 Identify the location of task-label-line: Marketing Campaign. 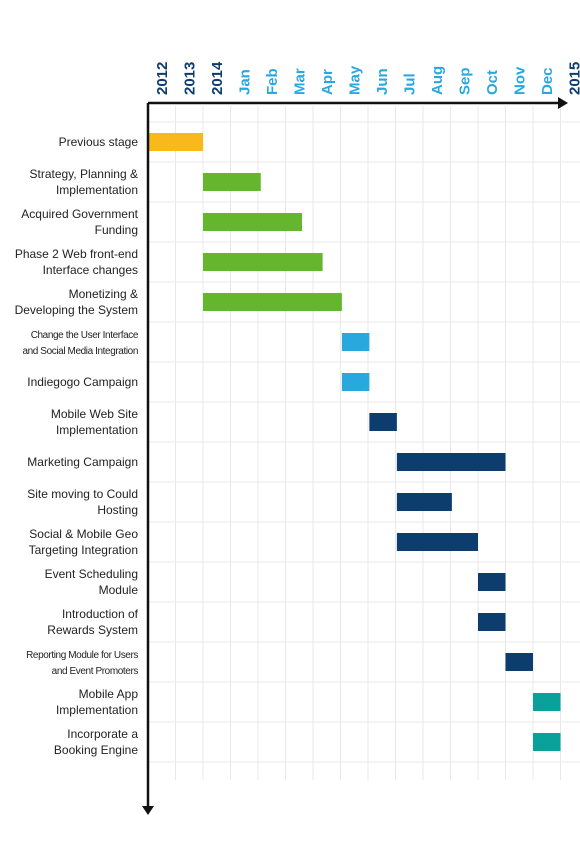
(82, 462).